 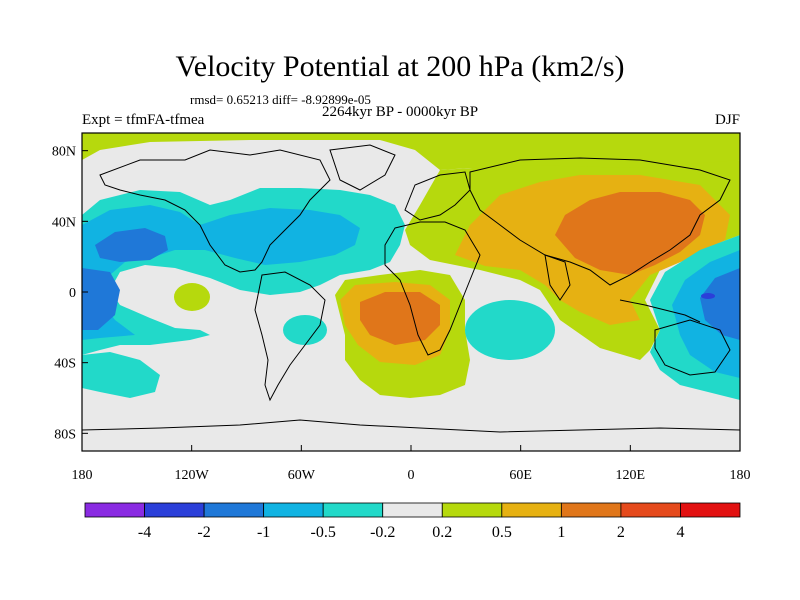 I want to click on colorbar-label: 0.5, so click(x=502, y=532).